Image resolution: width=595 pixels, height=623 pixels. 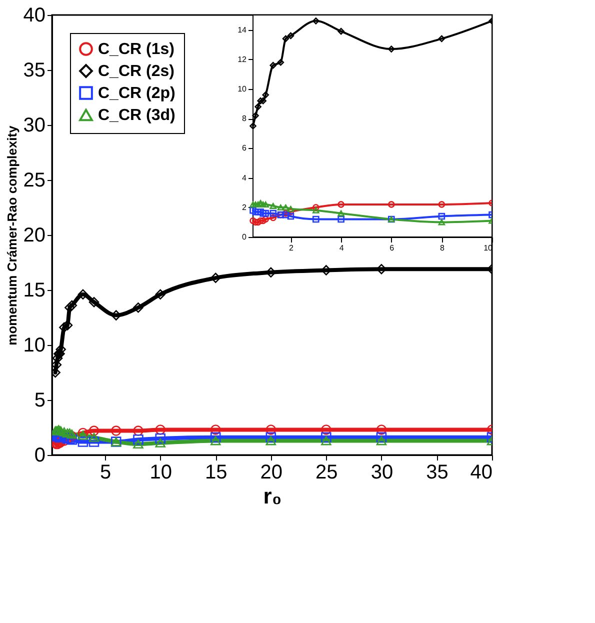 I want to click on x-tick-label: 30, so click(x=382, y=473).